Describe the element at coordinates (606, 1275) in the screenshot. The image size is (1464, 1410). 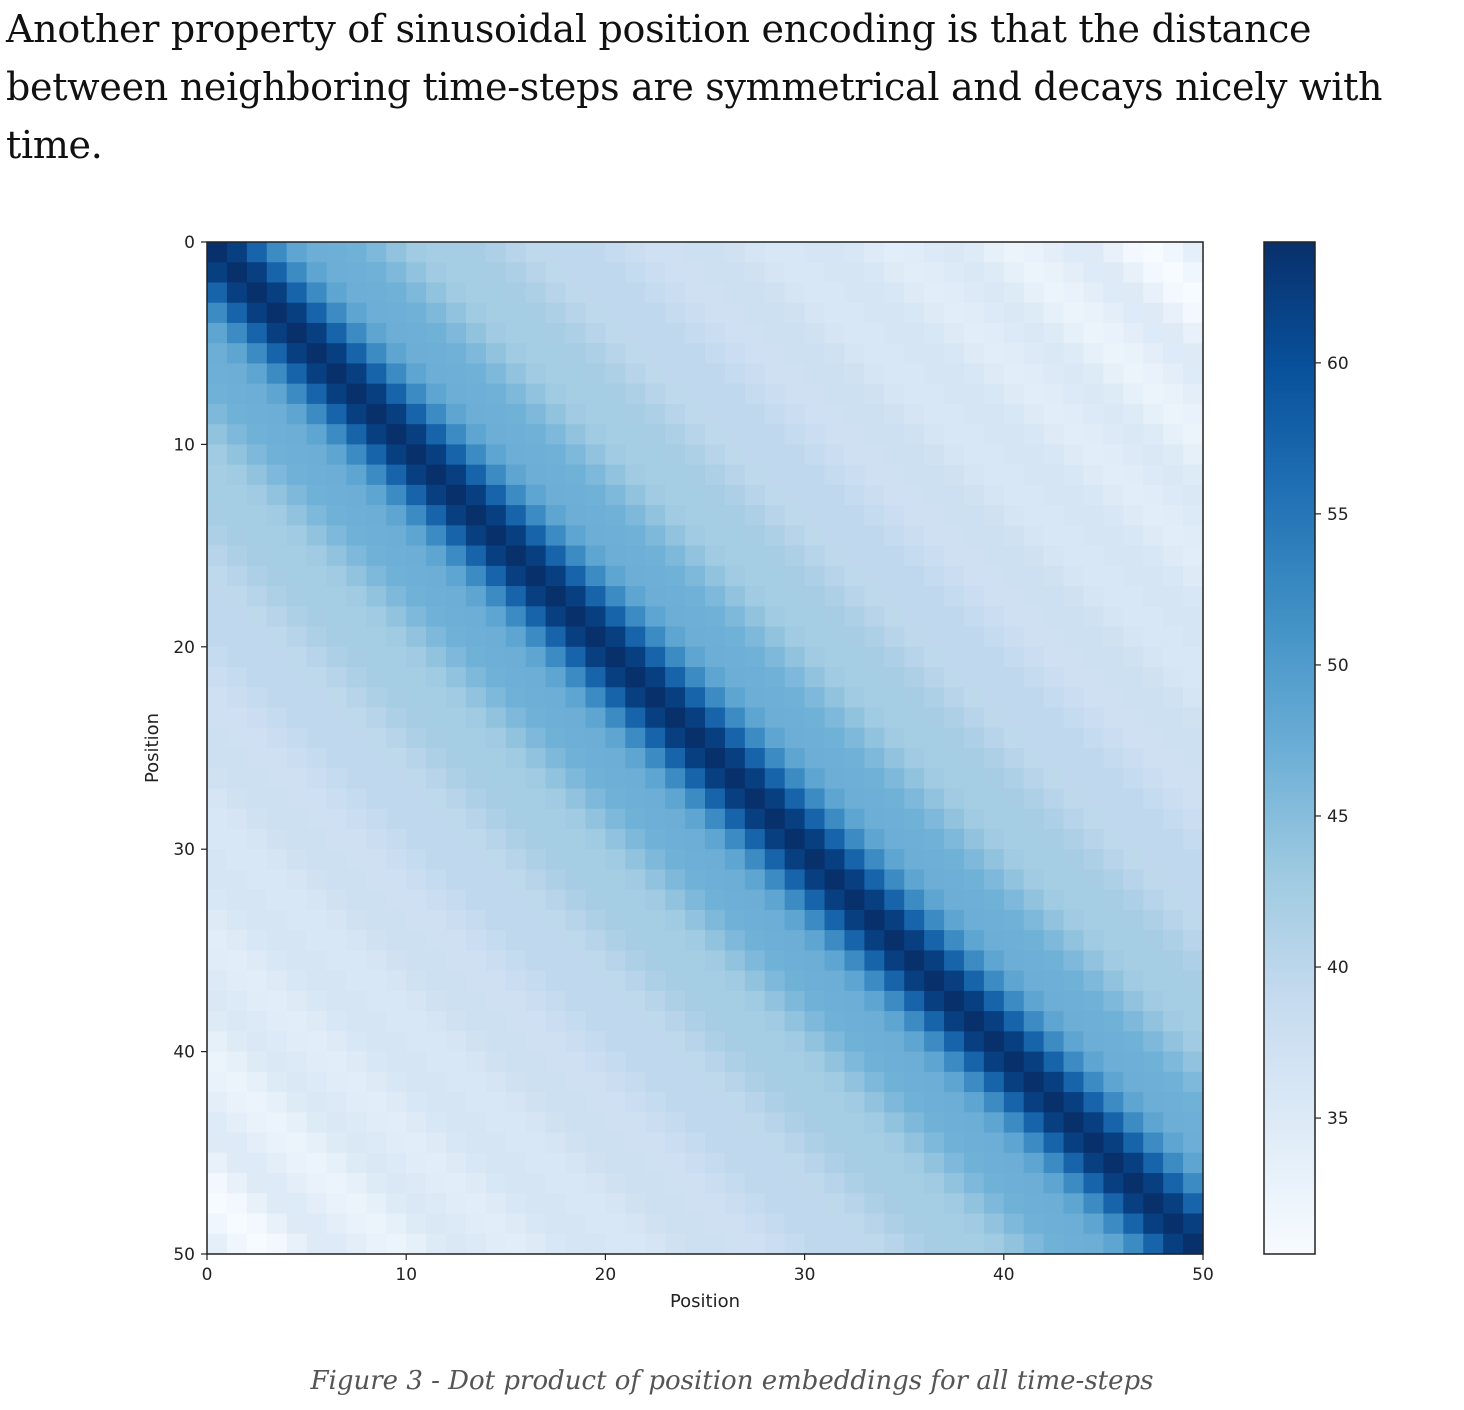
I see `x-tick-label: 20` at that location.